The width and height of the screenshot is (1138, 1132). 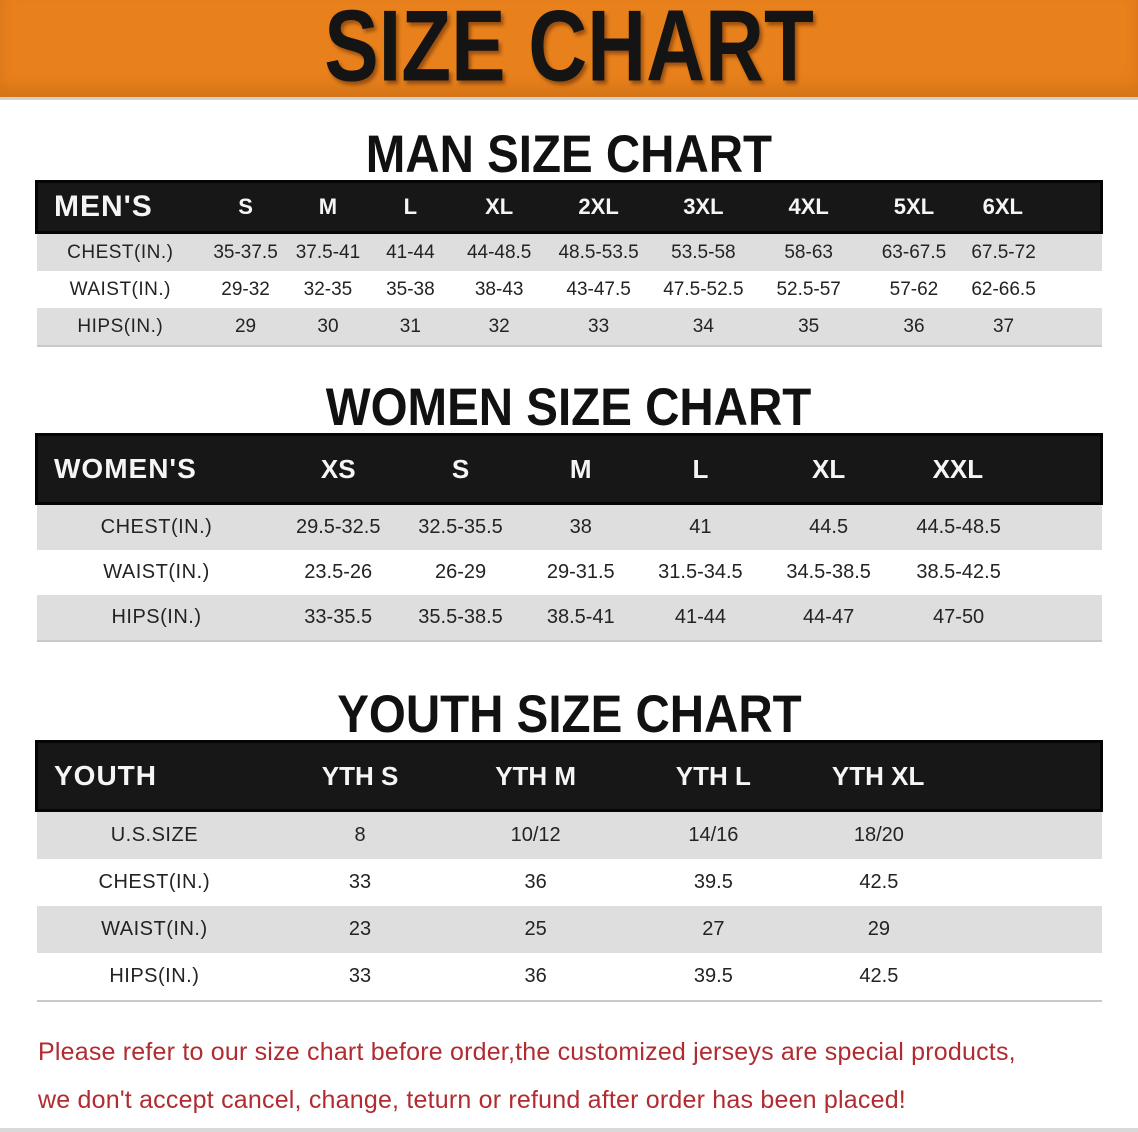 I want to click on value-cell: 47.5-52.5, so click(x=703, y=289).